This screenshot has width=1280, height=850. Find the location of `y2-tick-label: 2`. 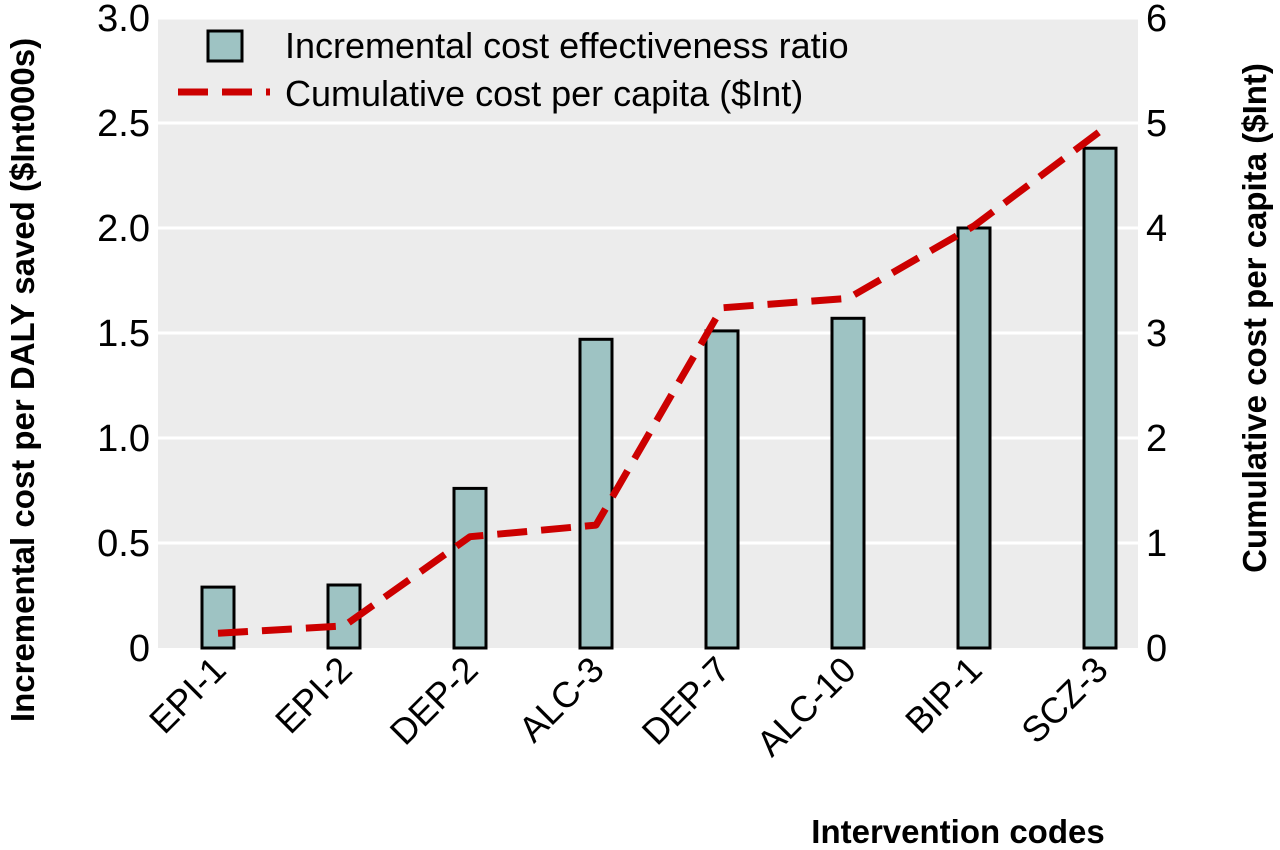

y2-tick-label: 2 is located at coordinates (1156, 439).